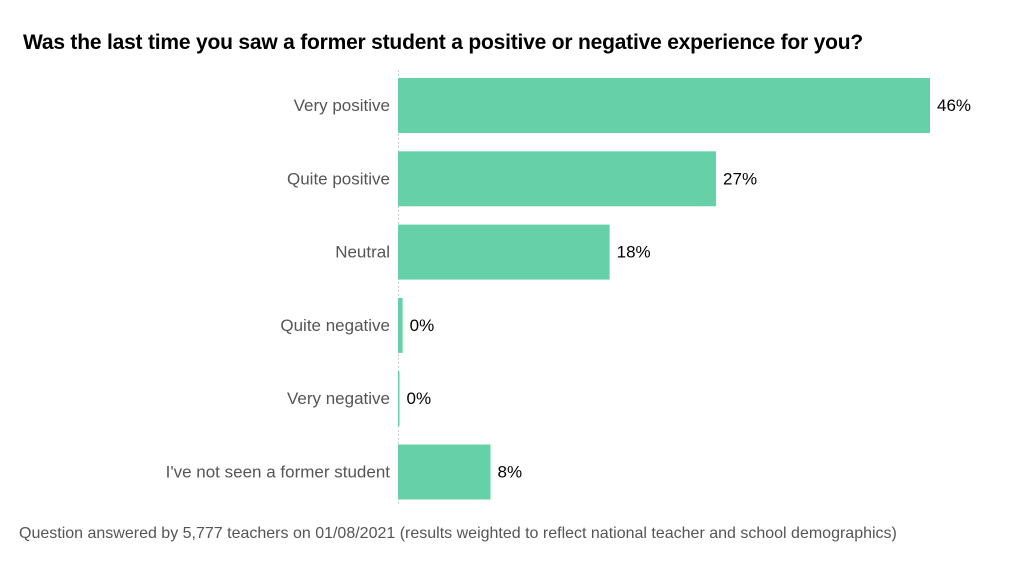 This screenshot has height=585, width=1024. What do you see at coordinates (342, 105) in the screenshot?
I see `category-label: Very positive` at bounding box center [342, 105].